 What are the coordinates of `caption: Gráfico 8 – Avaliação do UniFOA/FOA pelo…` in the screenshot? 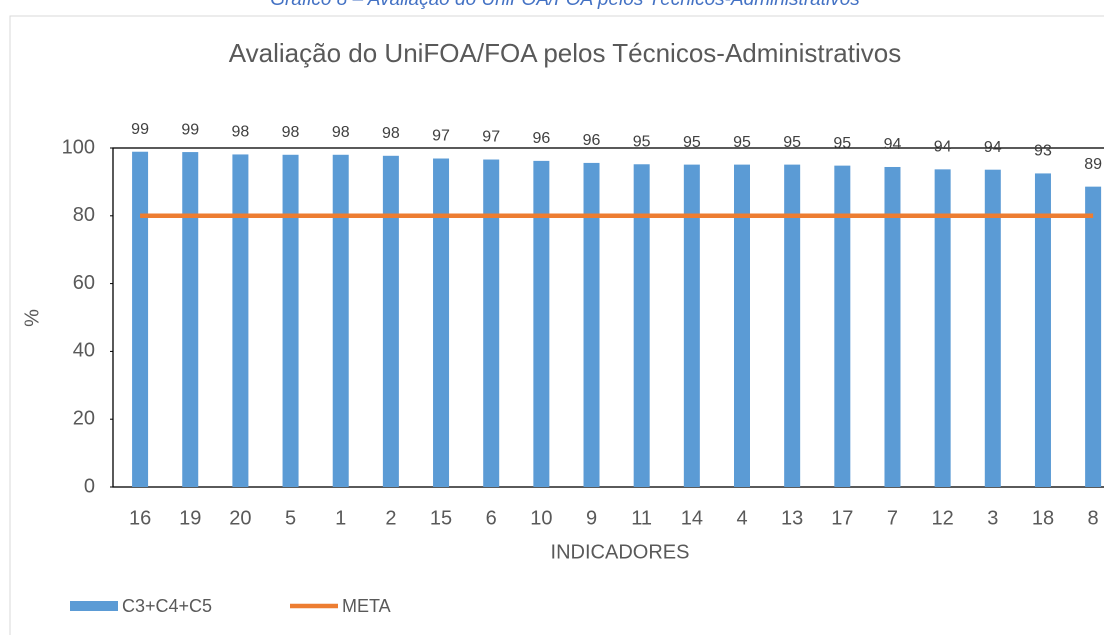 It's located at (565, 5).